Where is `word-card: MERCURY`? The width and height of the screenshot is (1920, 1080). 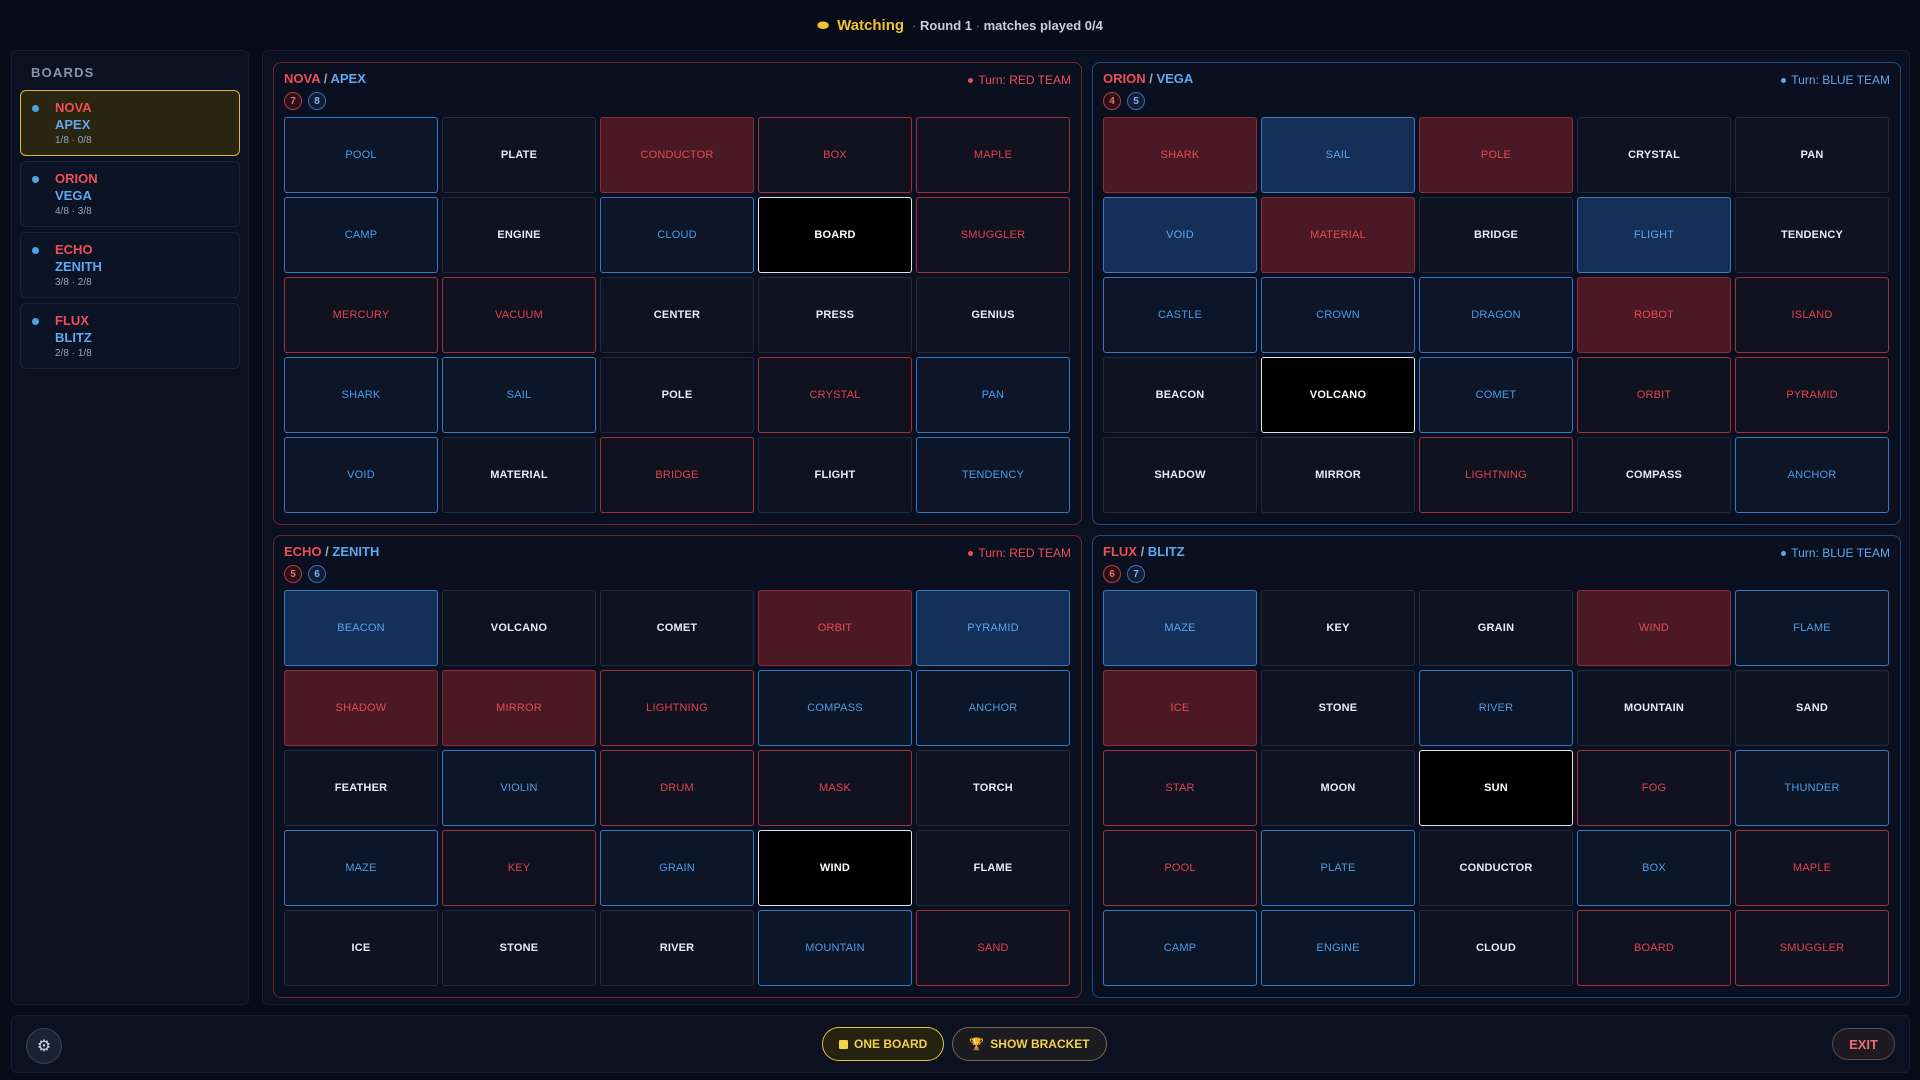
word-card: MERCURY is located at coordinates (361, 315).